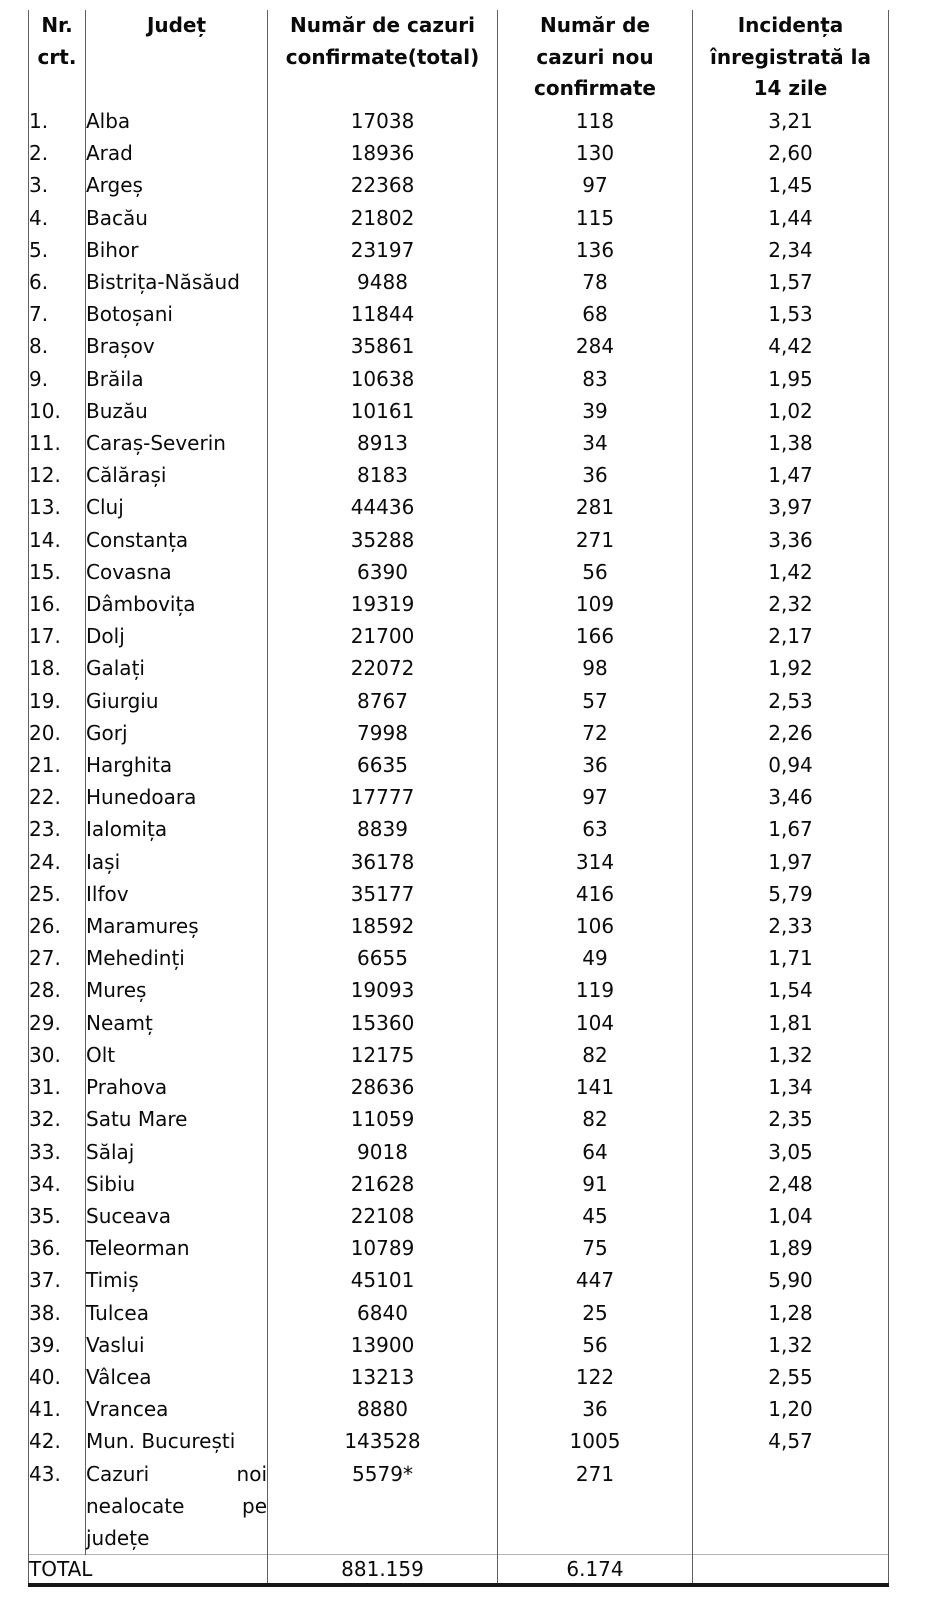 The height and width of the screenshot is (1600, 927). What do you see at coordinates (790, 121) in the screenshot?
I see `incidence-cell: 3,21` at bounding box center [790, 121].